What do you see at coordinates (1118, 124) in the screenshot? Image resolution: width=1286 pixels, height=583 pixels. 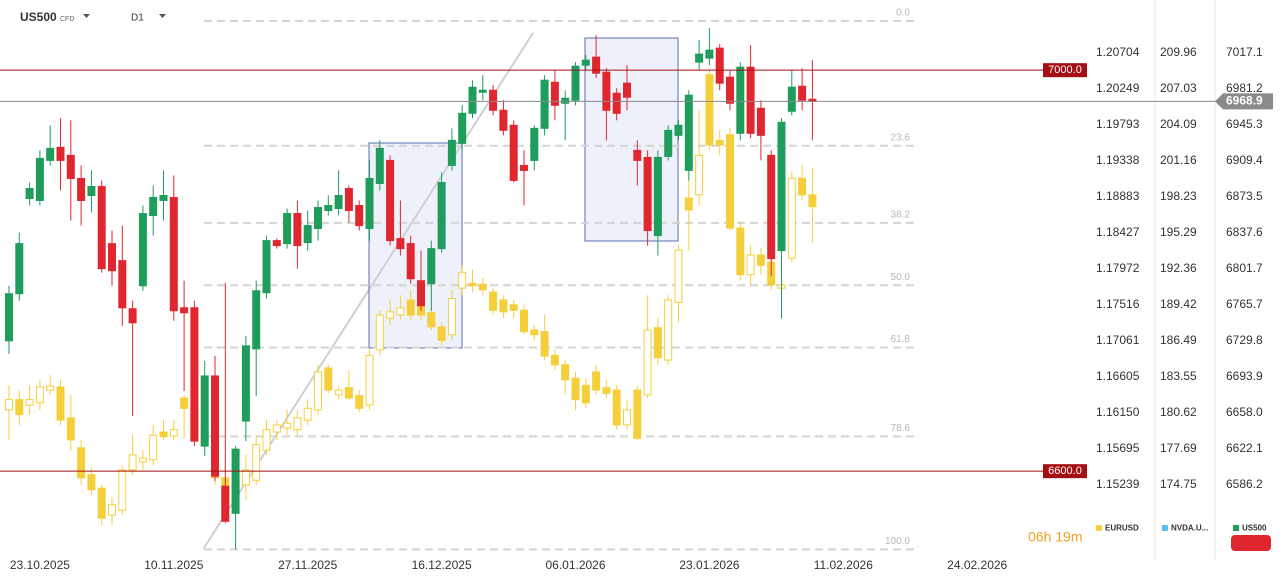 I see `eurusd-tick-label: 1.19793` at bounding box center [1118, 124].